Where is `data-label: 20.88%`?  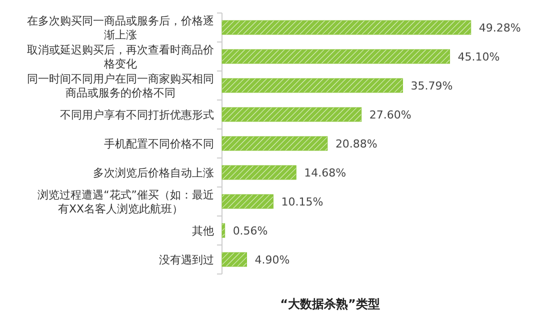
data-label: 20.88% is located at coordinates (356, 143).